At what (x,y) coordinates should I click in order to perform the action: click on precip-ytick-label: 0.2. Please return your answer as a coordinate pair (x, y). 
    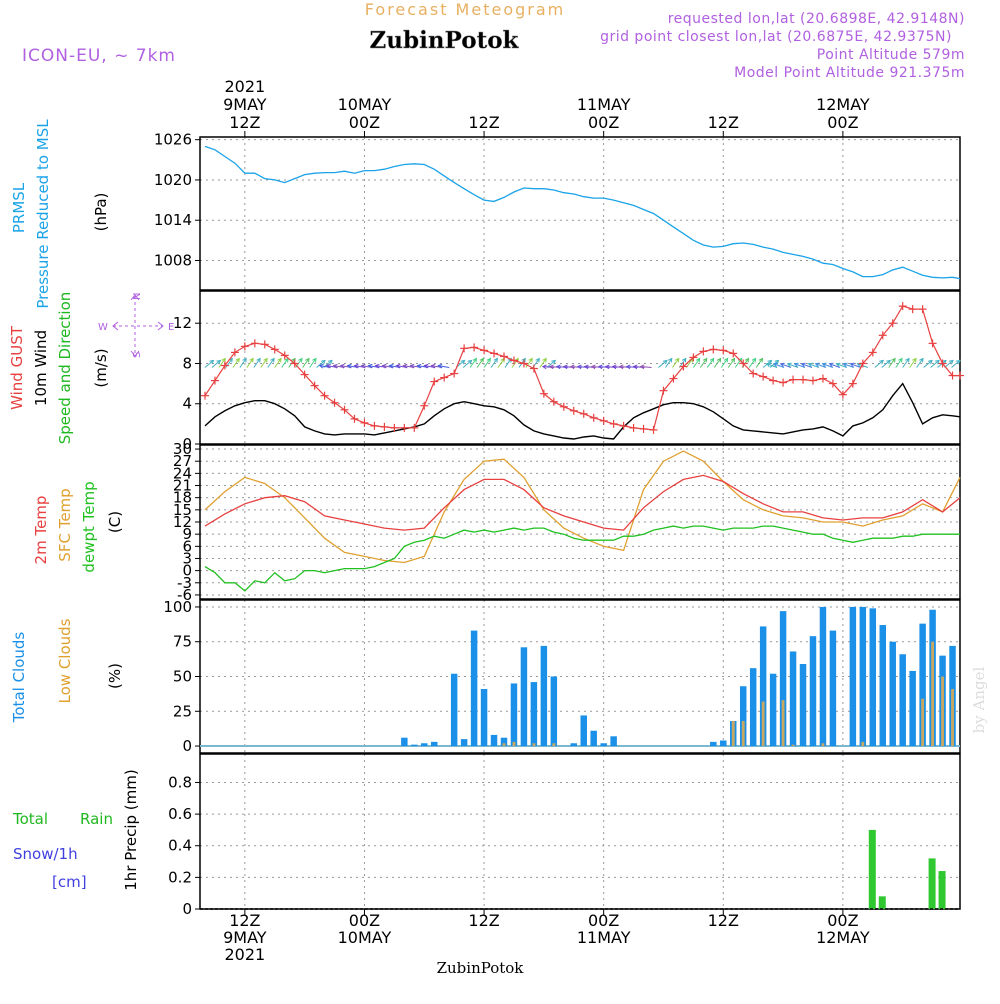
    Looking at the image, I should click on (180, 877).